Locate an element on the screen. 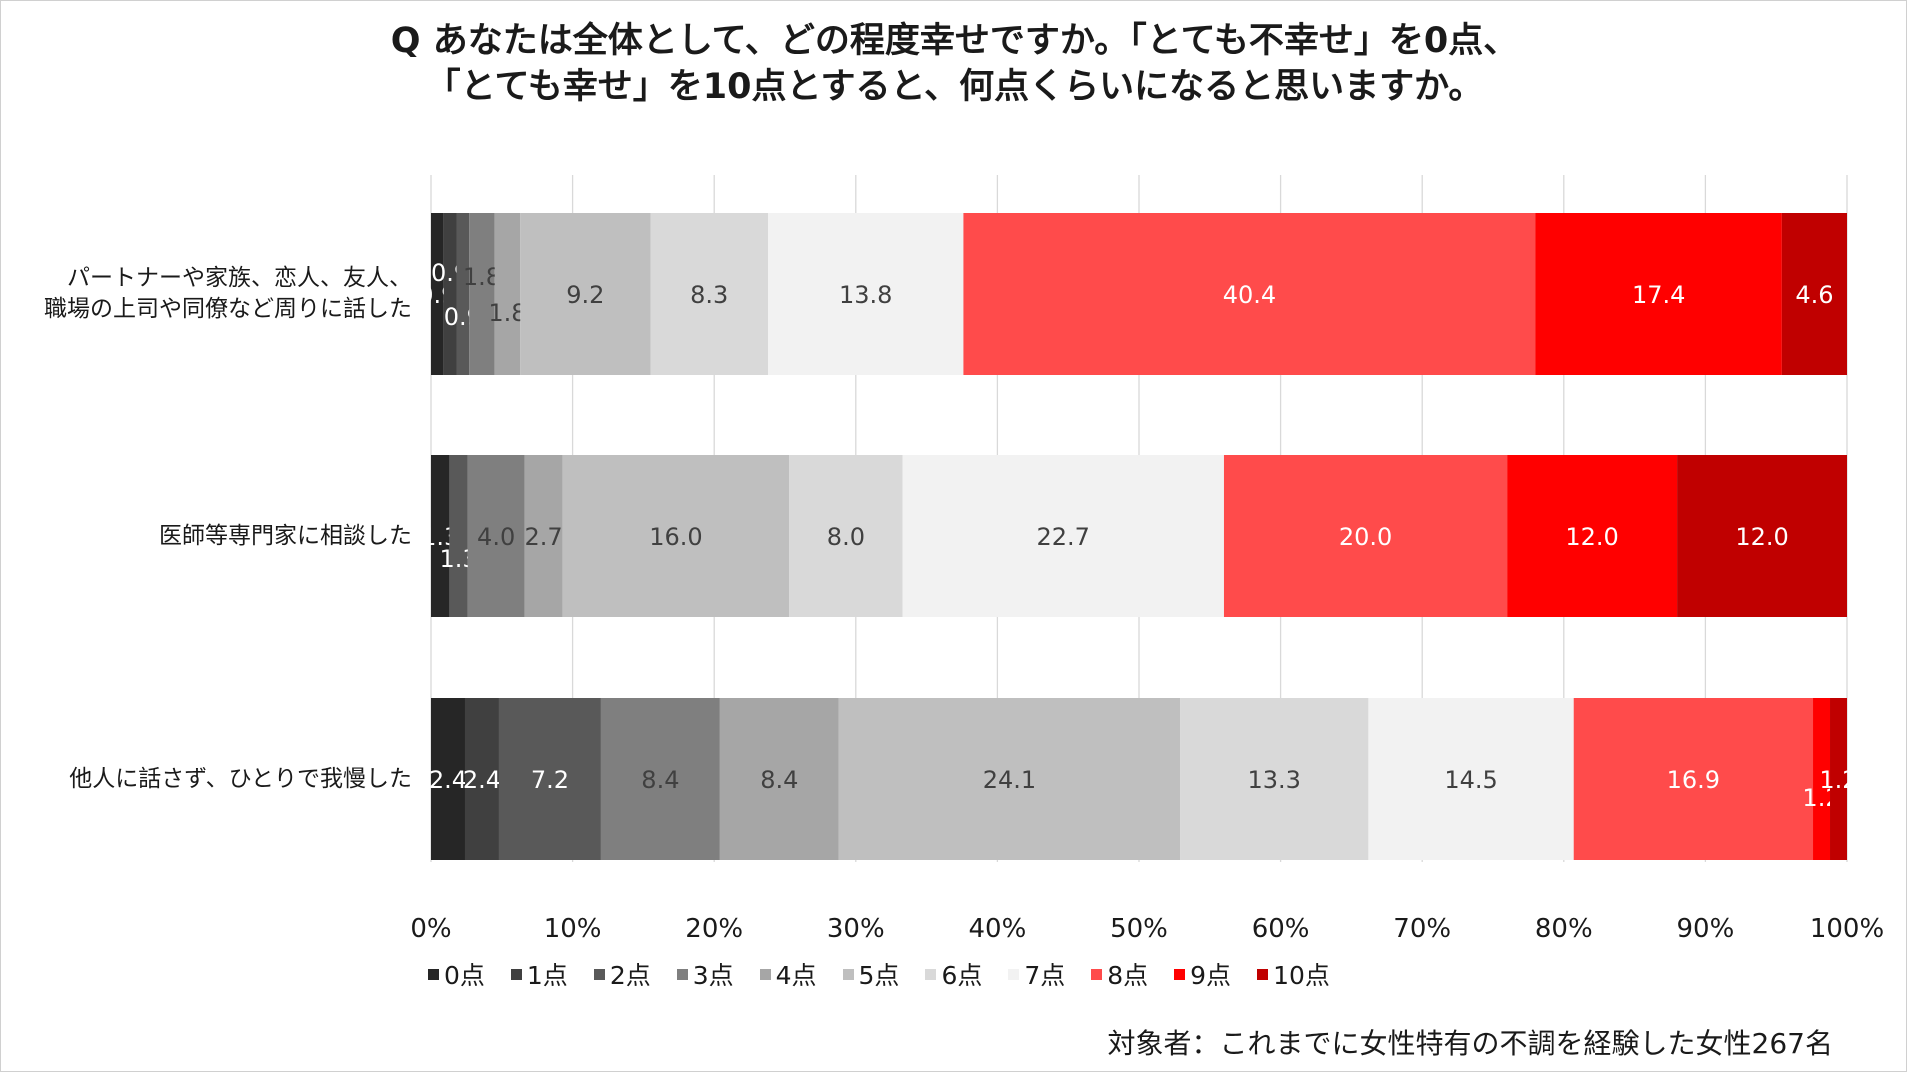 The width and height of the screenshot is (1909, 1074). legend-item: 2点 is located at coordinates (622, 974).